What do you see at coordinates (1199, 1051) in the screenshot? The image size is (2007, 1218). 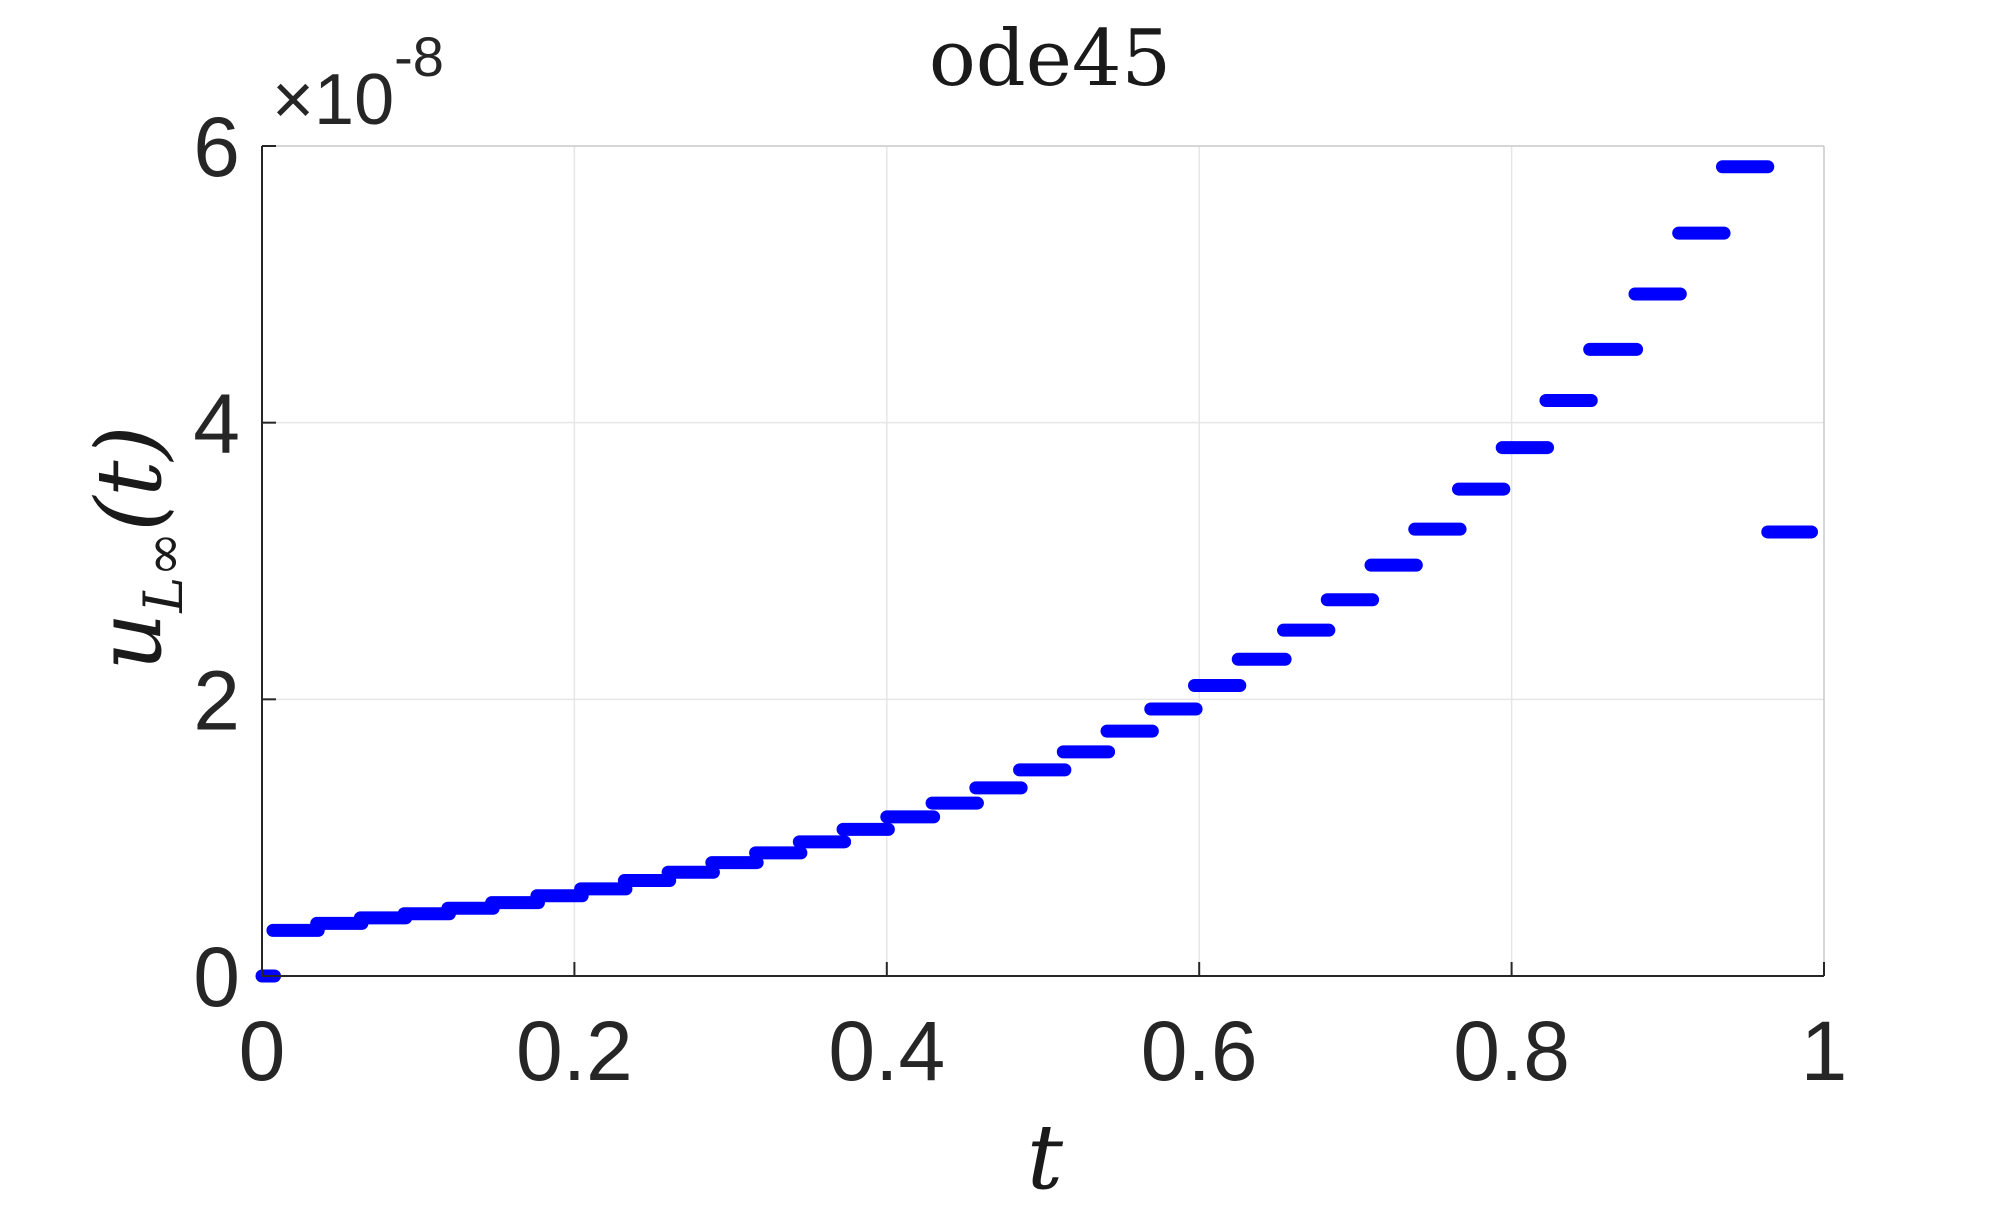 I see `x-tick-label: 0.6` at bounding box center [1199, 1051].